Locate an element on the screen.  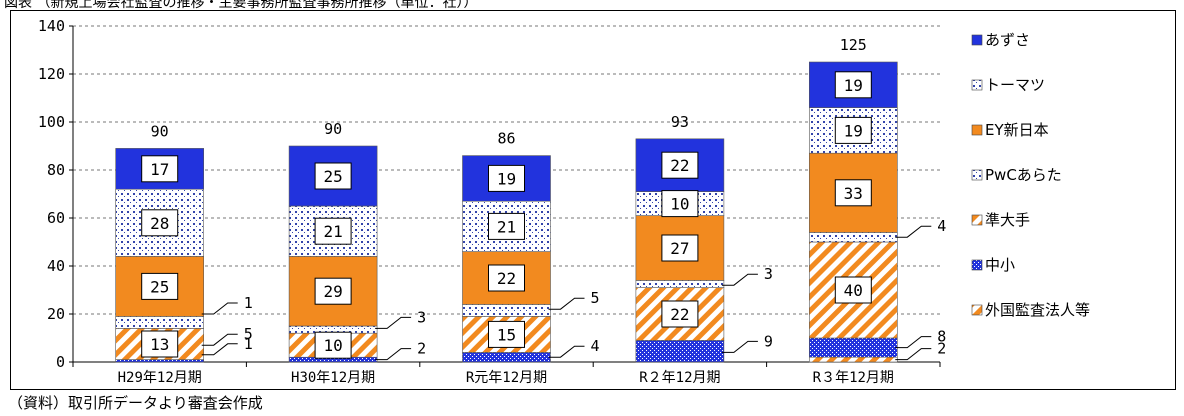
callout-label: 8 is located at coordinates (941, 337).